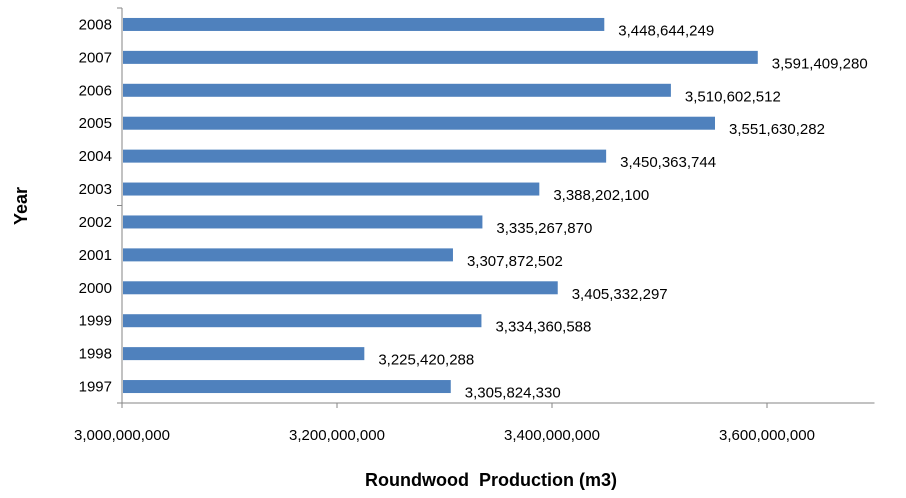  Describe the element at coordinates (122, 435) in the screenshot. I see `x-tick-label: 3,000,000,000` at that location.